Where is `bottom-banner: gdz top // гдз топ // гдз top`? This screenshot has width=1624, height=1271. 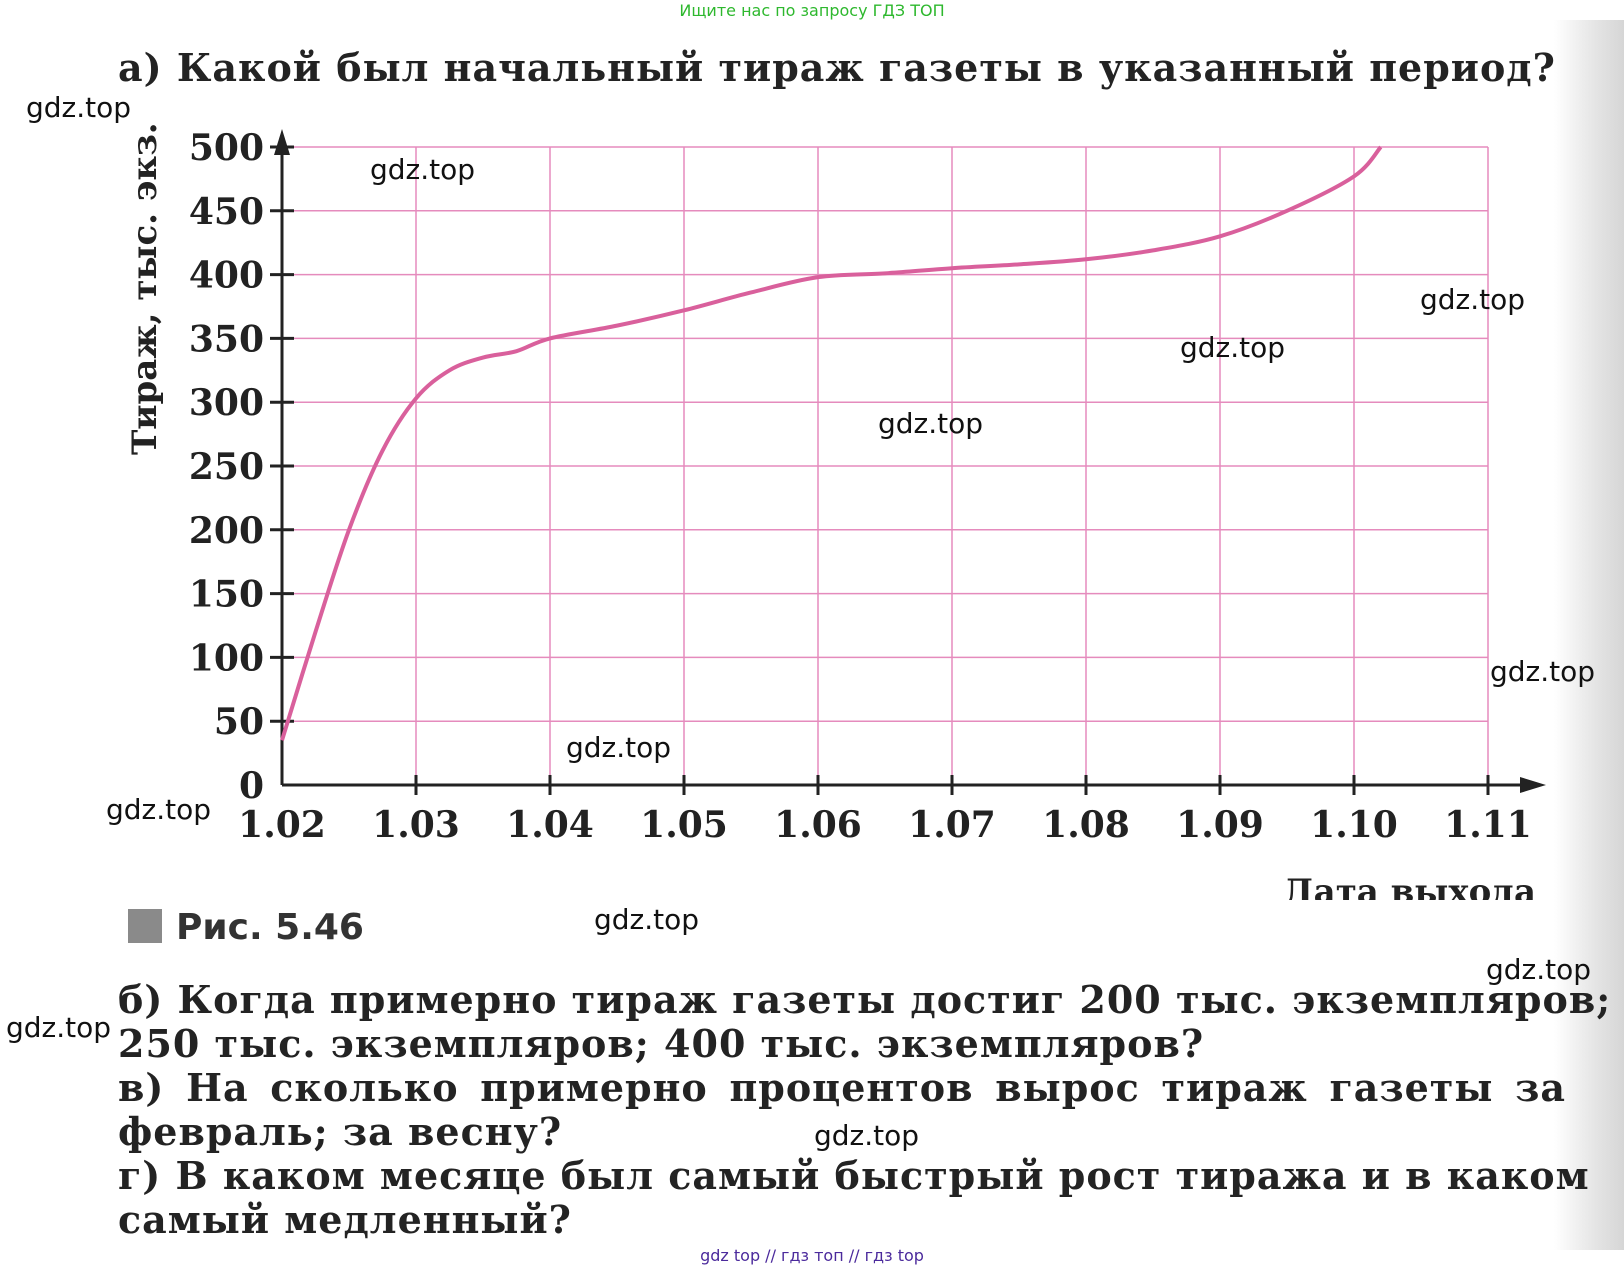 bottom-banner: gdz top // гдз топ // гдз top is located at coordinates (812, 1255).